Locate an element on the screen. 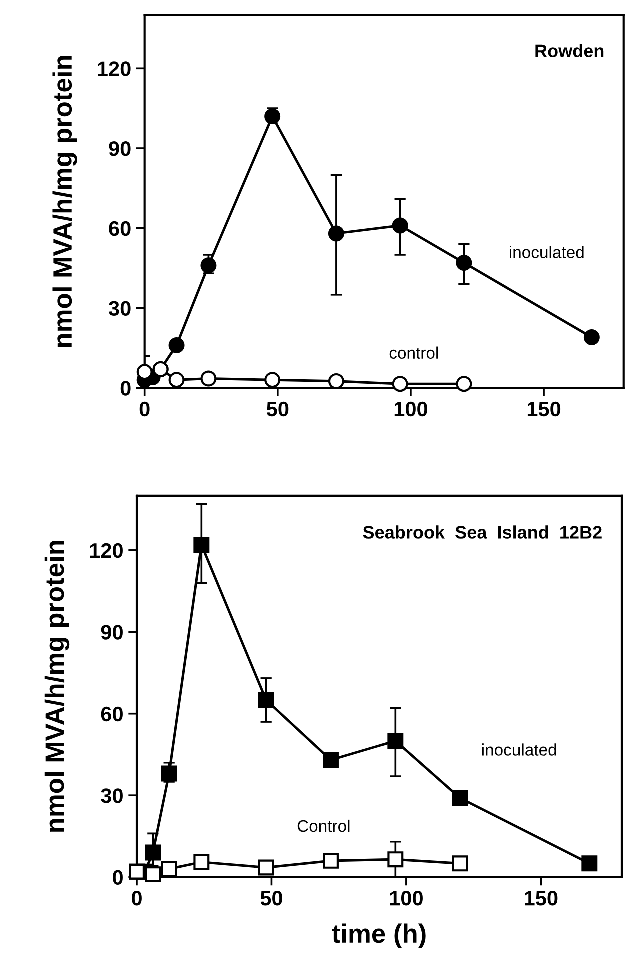 The height and width of the screenshot is (963, 627). annotation: Seabrook Sea Island 12B2 is located at coordinates (482, 532).